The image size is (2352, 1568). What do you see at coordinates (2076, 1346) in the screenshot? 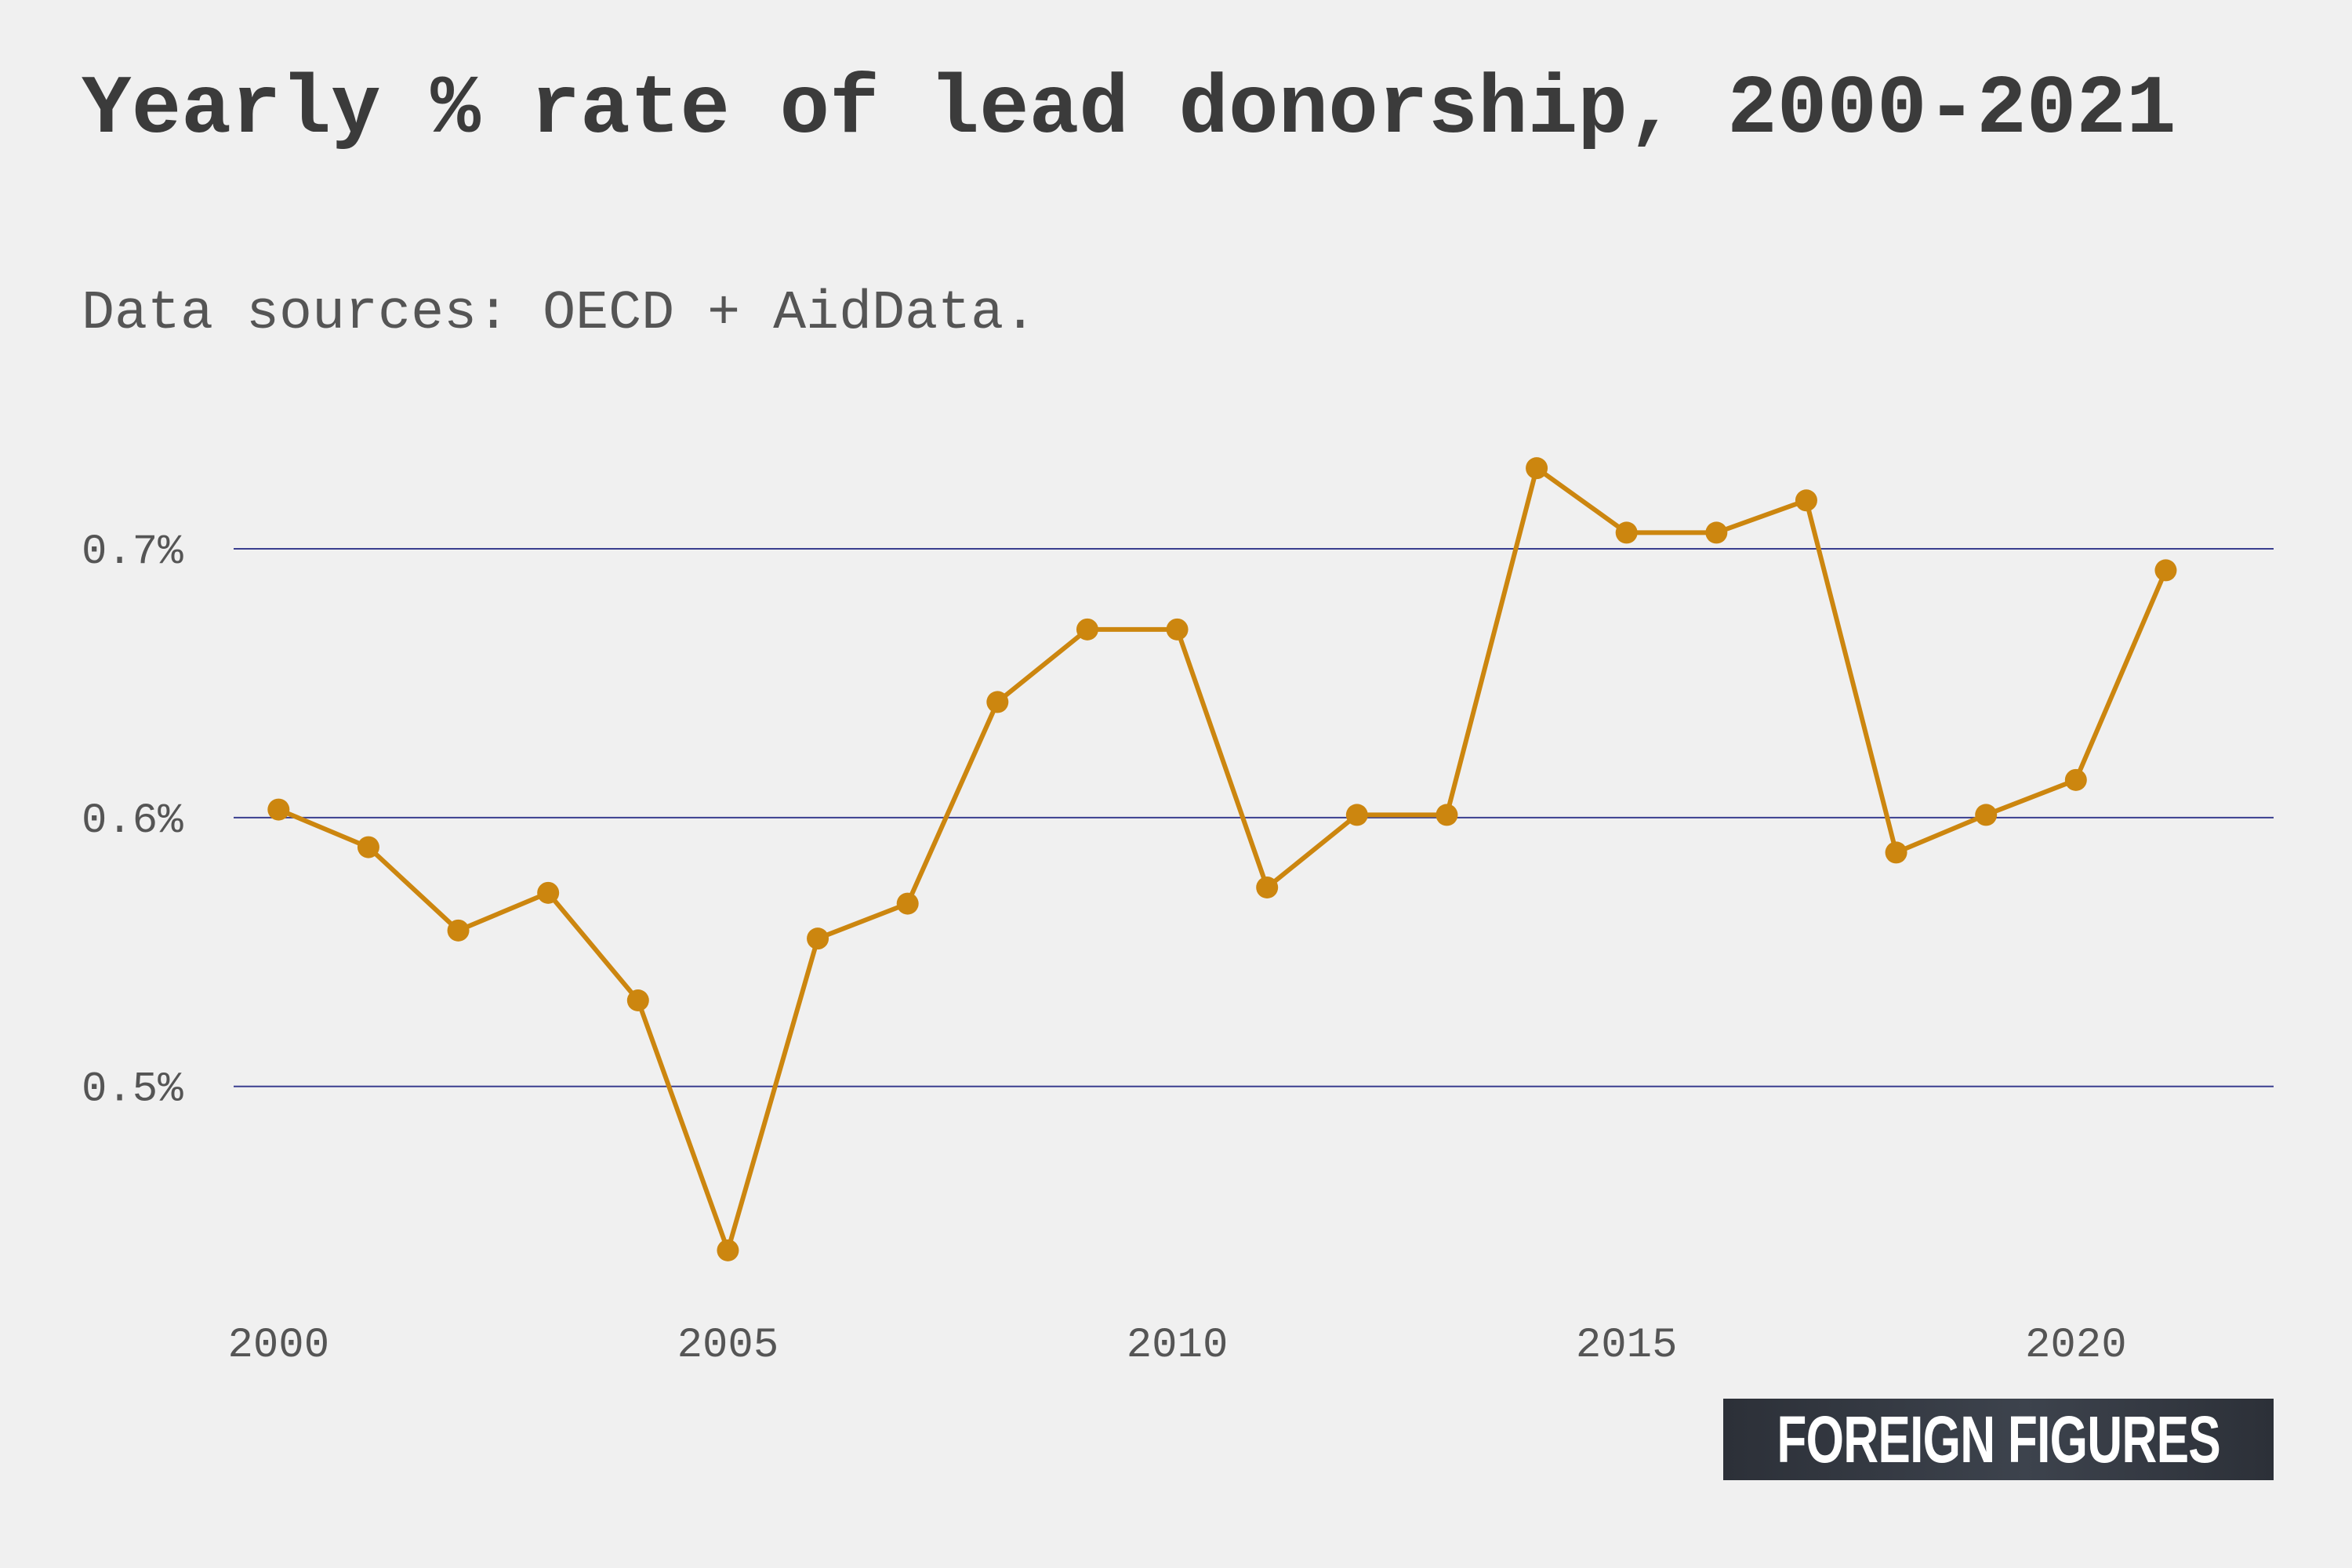
I see `x-tick-label: 2020` at bounding box center [2076, 1346].